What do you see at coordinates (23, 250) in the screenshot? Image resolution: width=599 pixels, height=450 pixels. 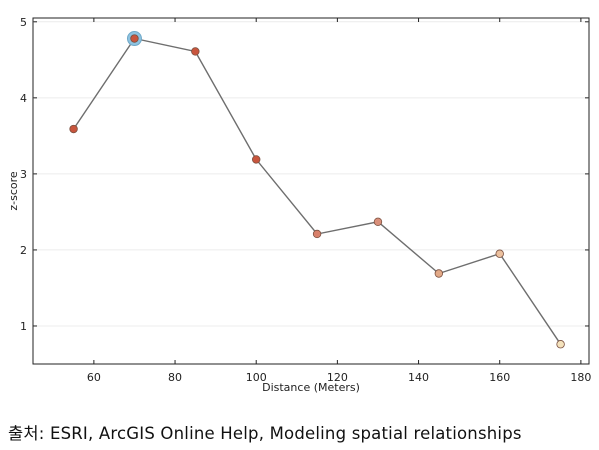 I see `y-tick-label-1: 2` at bounding box center [23, 250].